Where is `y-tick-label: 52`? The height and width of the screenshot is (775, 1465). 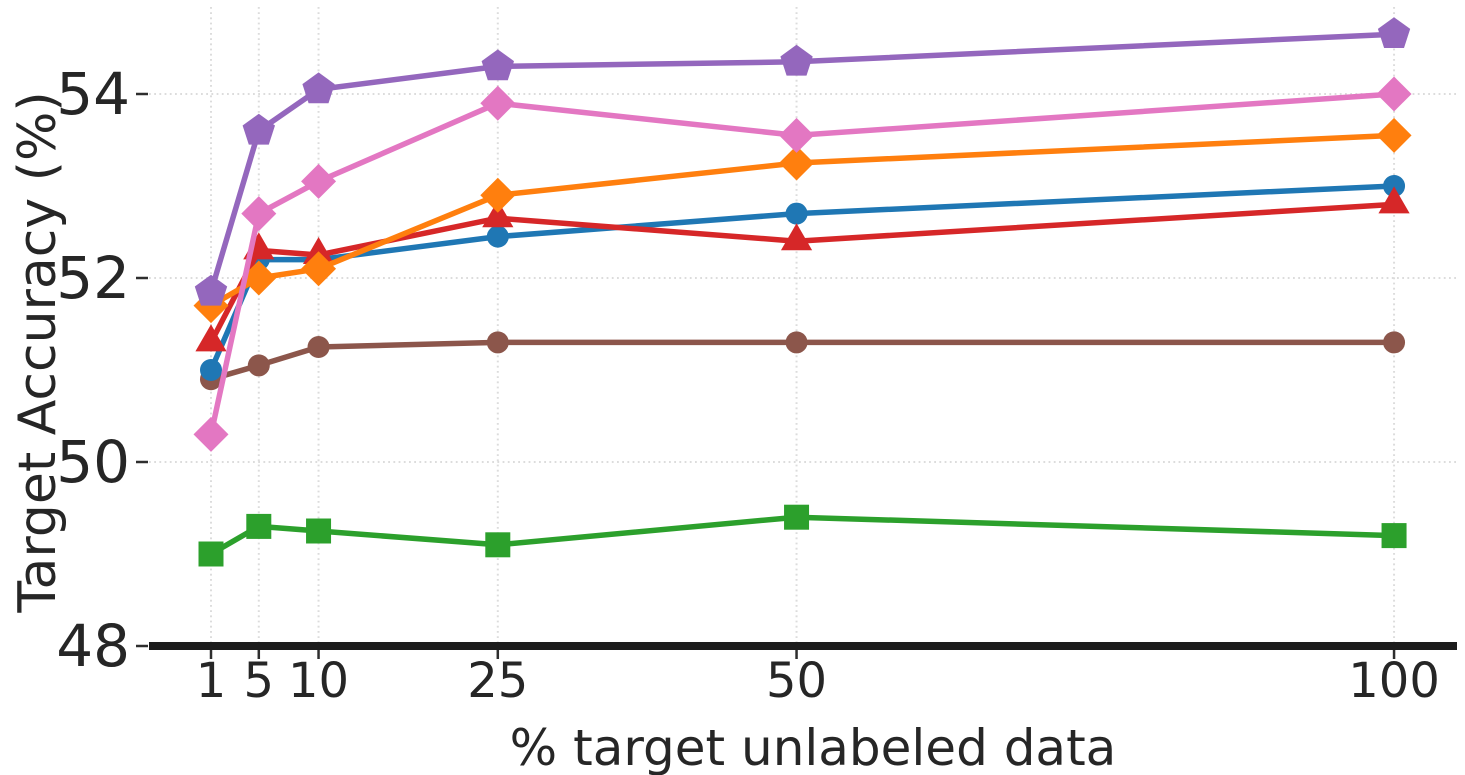 y-tick-label: 52 is located at coordinates (93, 278).